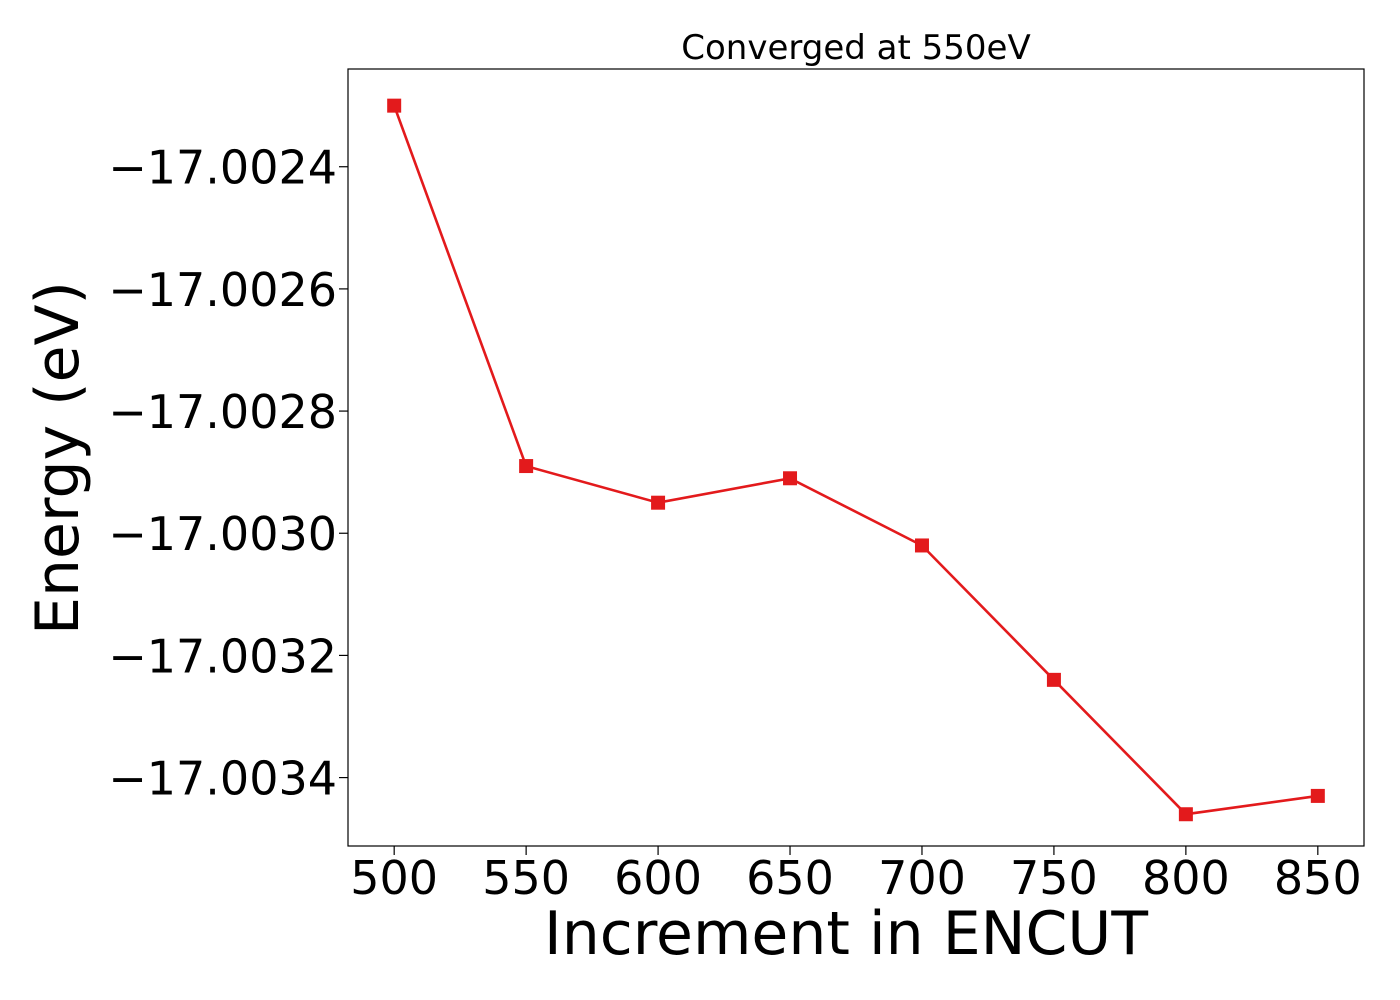 The height and width of the screenshot is (1000, 1400). I want to click on y-tick-label: −17.0026, so click(222, 290).